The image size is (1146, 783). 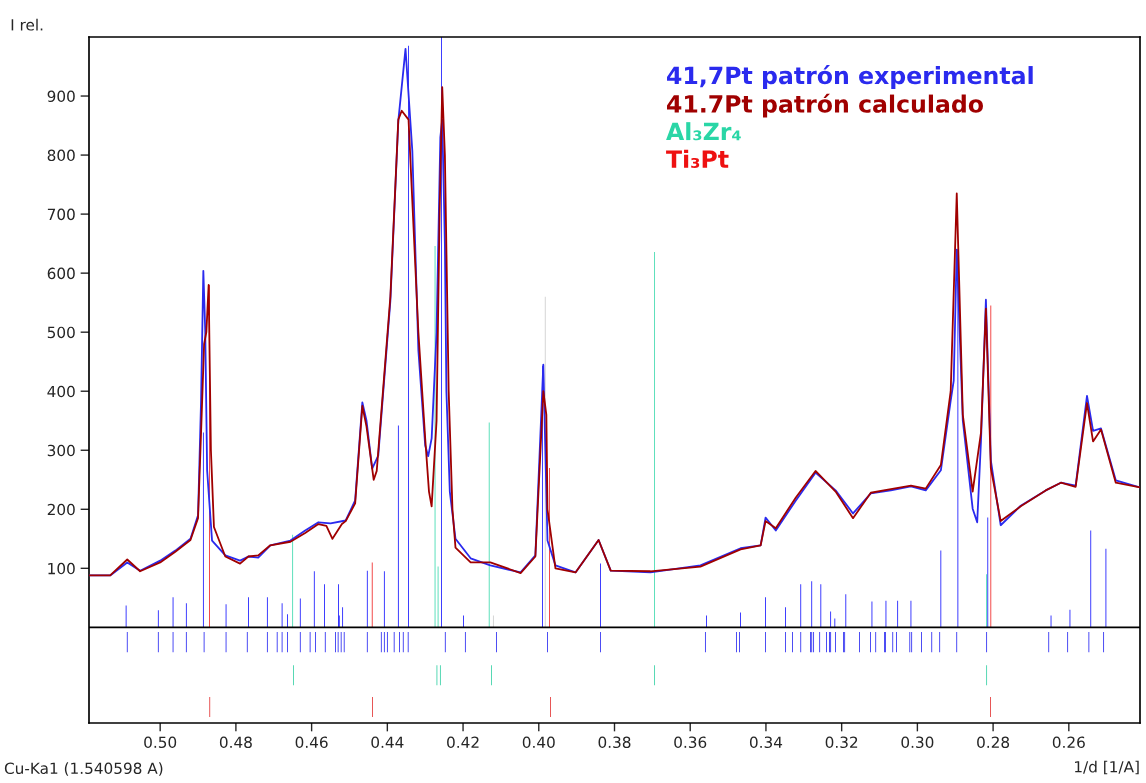 I want to click on y-tick-label: 500, so click(x=61, y=332).